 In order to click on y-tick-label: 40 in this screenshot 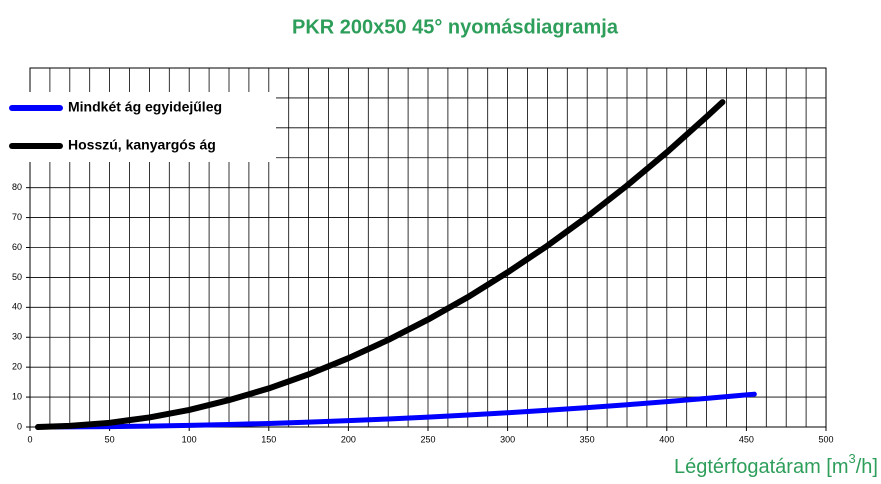, I will do `click(17, 307)`.